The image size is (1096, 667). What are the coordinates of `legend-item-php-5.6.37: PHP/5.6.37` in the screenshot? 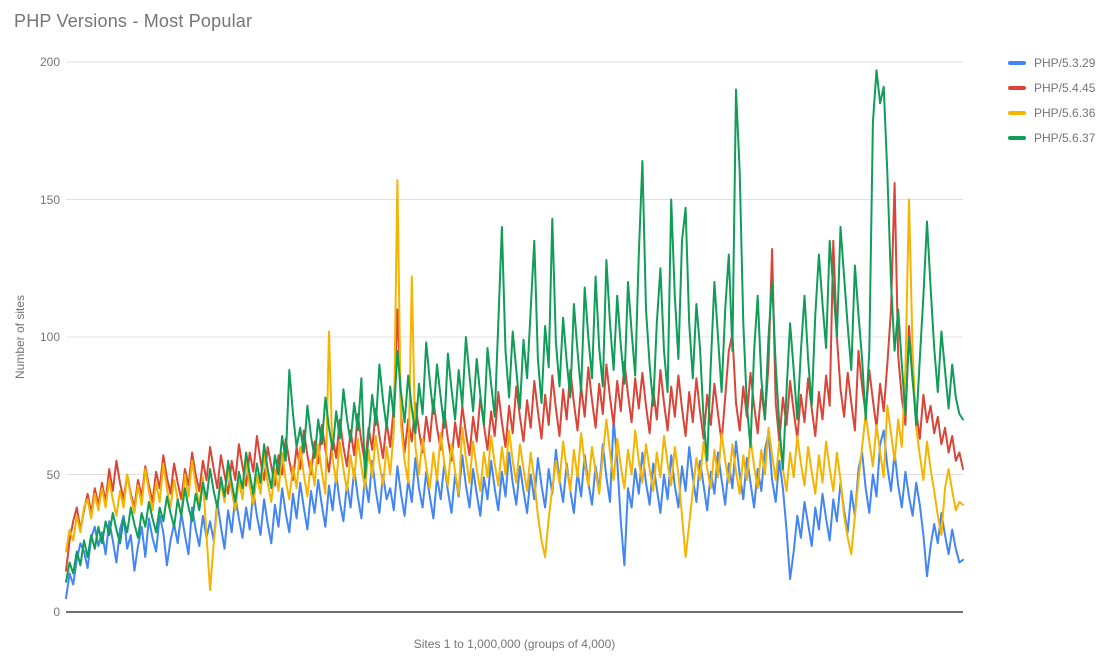 It's located at (1051, 137).